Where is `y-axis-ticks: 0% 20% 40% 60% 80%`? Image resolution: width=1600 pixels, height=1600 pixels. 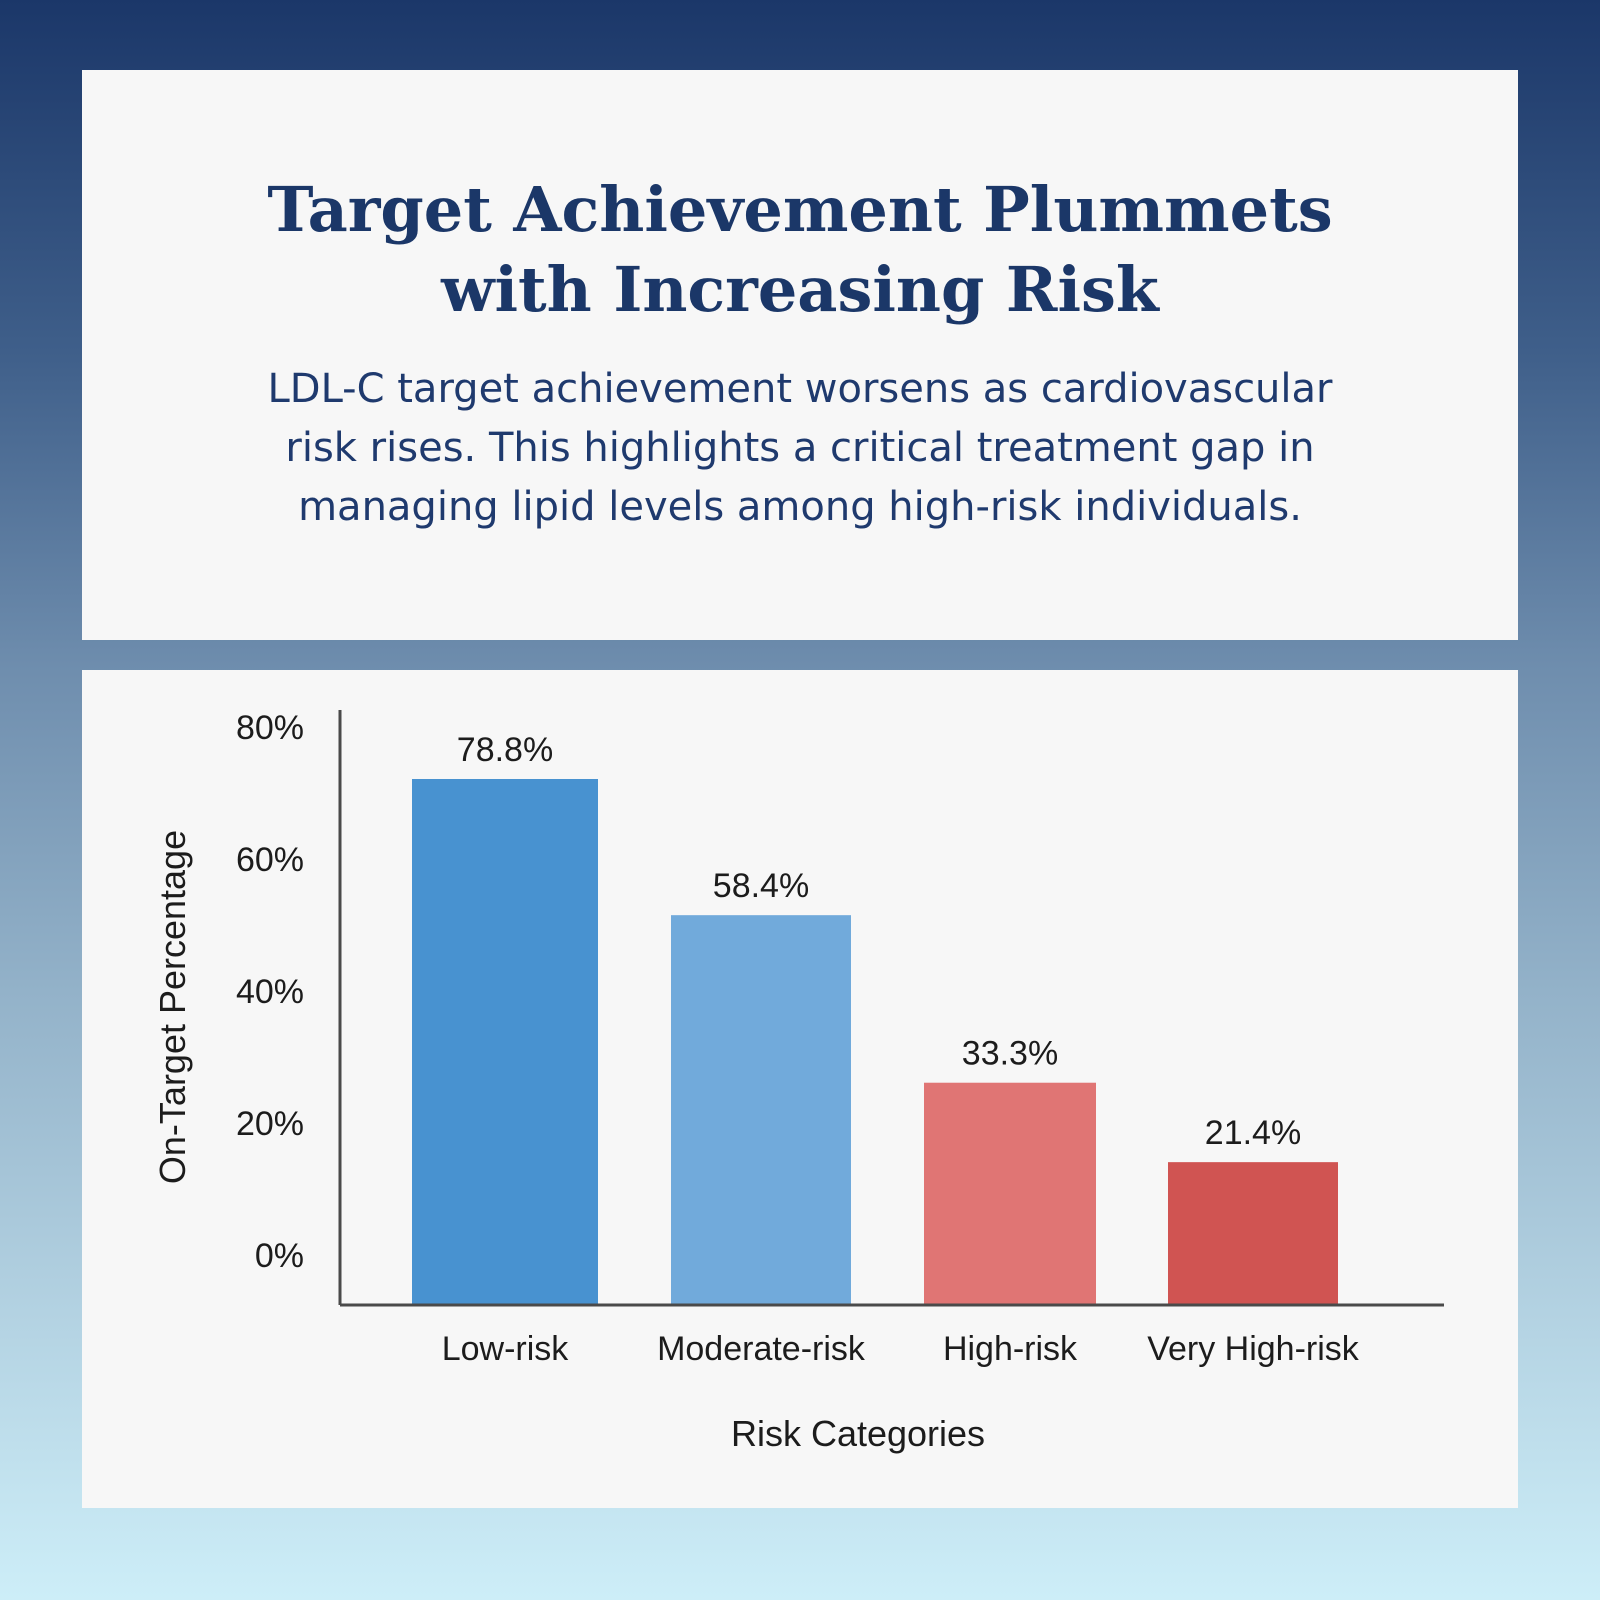 y-axis-ticks: 0% 20% 40% 60% 80% is located at coordinates (270, 992).